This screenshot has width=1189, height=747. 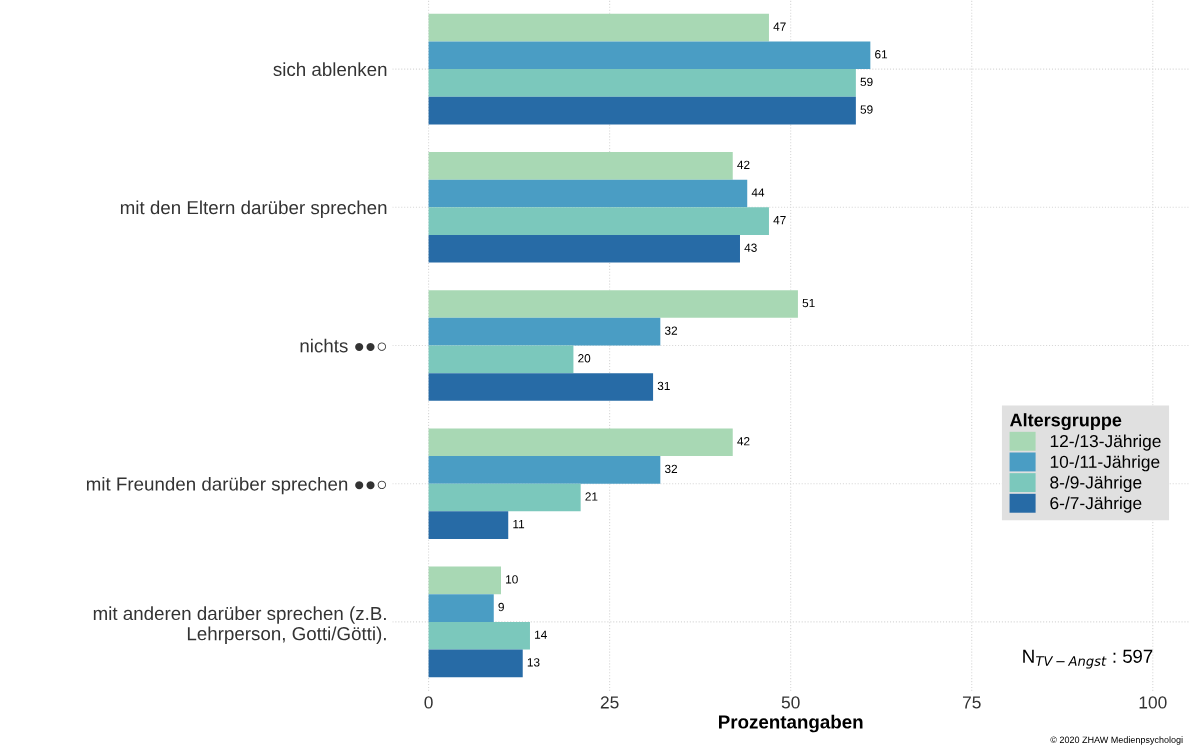 I want to click on legend-label: 10-/11-Jährige, so click(x=1105, y=463).